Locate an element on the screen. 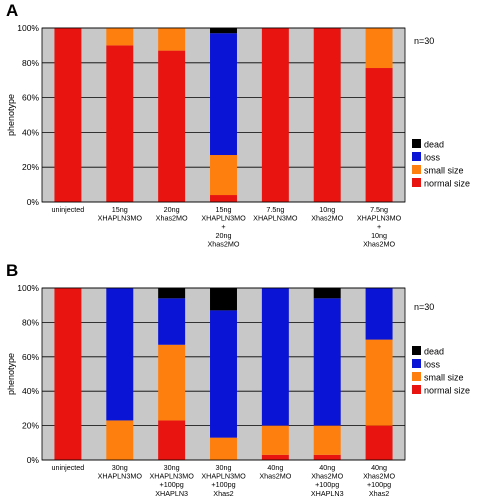 The image size is (481, 500). n-label: n=30 is located at coordinates (424, 307).